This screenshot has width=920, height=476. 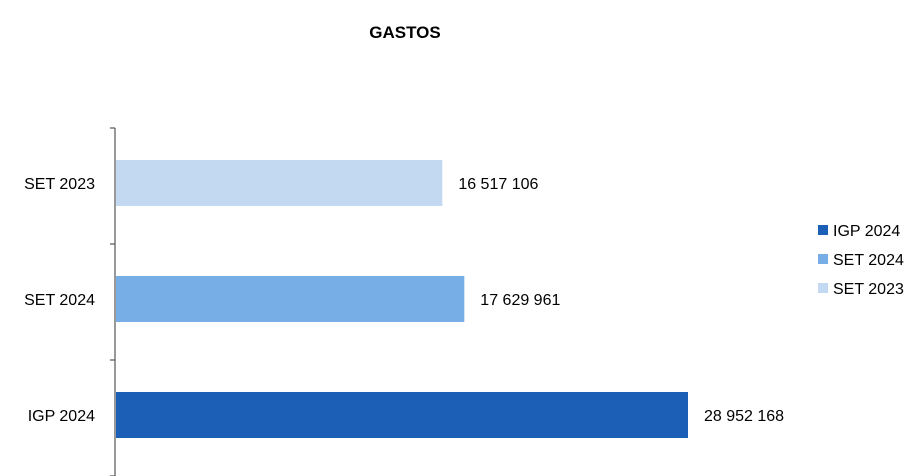 What do you see at coordinates (59, 184) in the screenshot?
I see `y-tick-label: SET 2023` at bounding box center [59, 184].